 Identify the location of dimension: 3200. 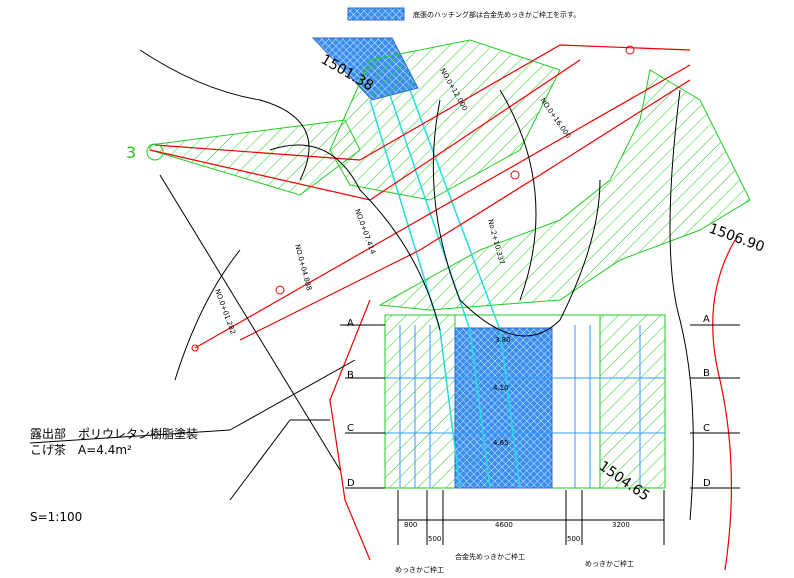
(621, 525).